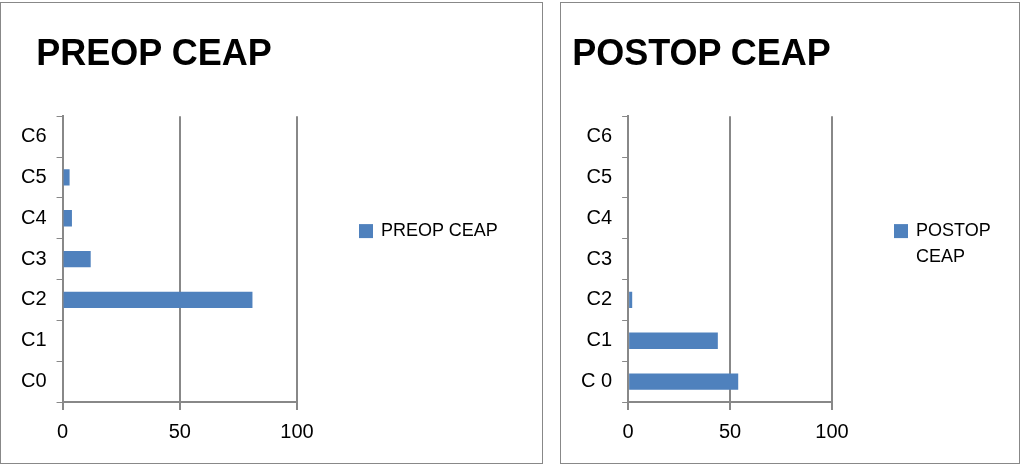  Describe the element at coordinates (701, 52) in the screenshot. I see `chart-title: POSTOP CEAP` at that location.